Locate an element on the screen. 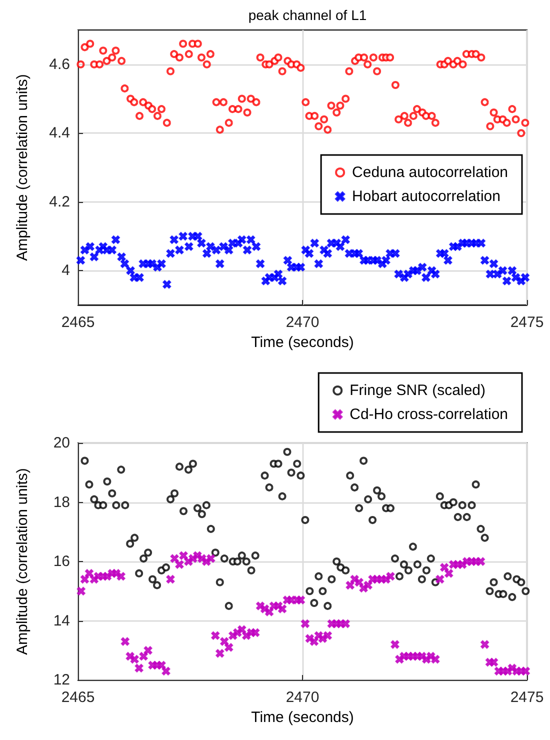 The height and width of the screenshot is (740, 550). y-tick-label: 20 is located at coordinates (61, 443).